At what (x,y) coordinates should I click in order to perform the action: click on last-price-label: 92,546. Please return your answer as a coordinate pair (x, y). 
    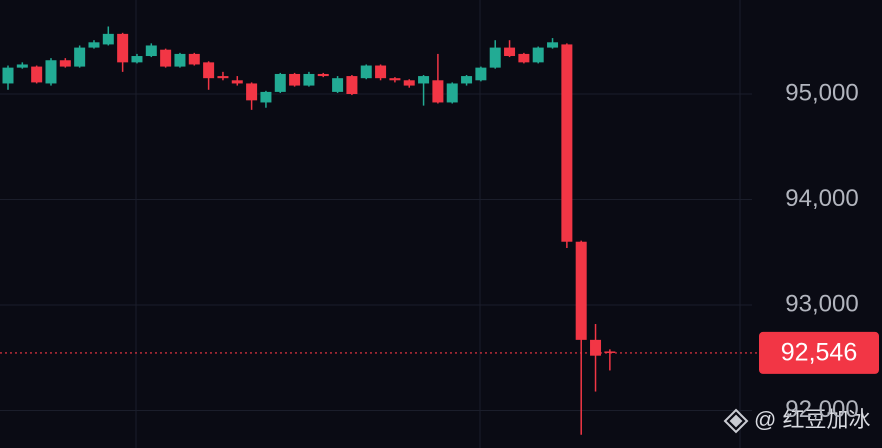
    Looking at the image, I should click on (819, 353).